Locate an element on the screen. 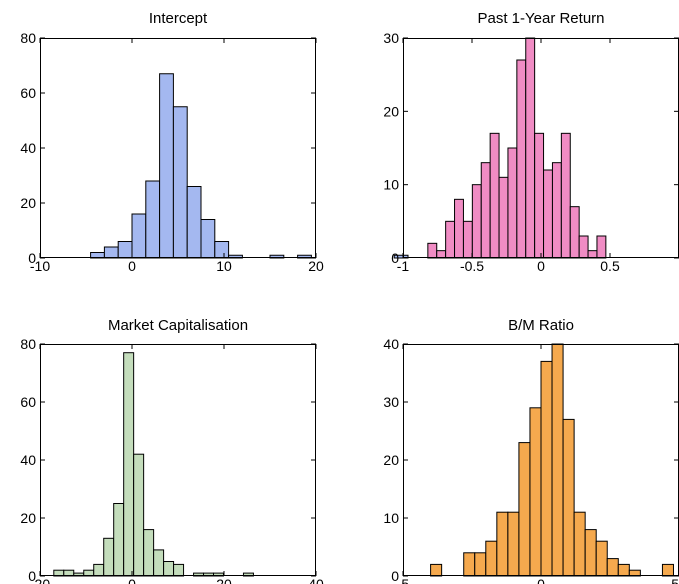 The height and width of the screenshot is (584, 679). x-tick-label: -10 is located at coordinates (40, 266).